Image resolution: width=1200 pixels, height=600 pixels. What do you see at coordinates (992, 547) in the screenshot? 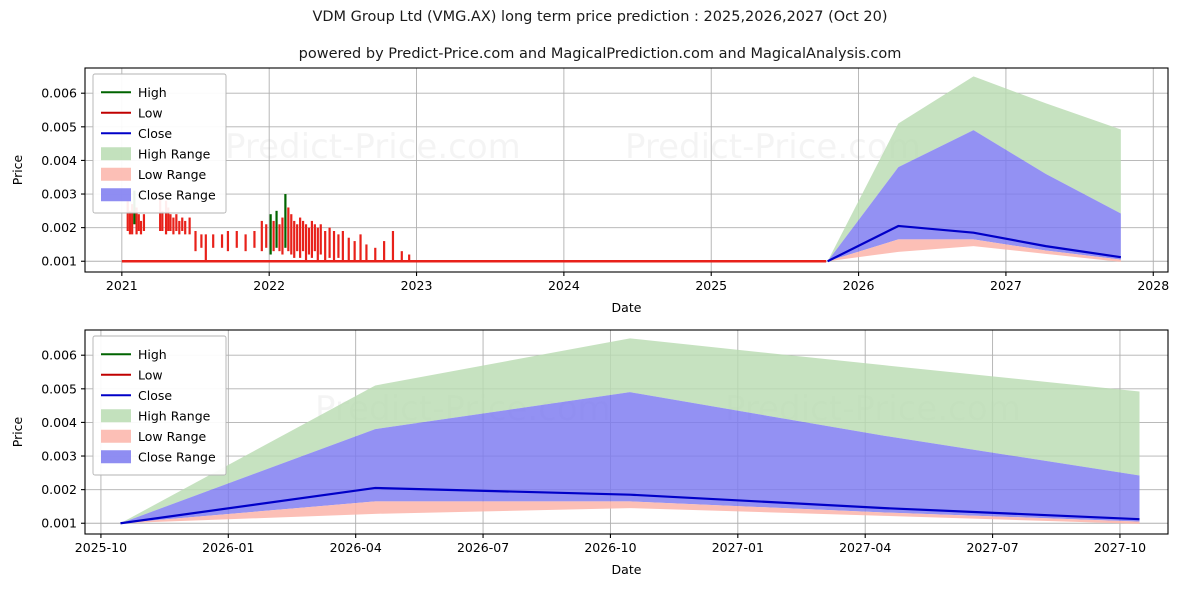
I see `x-tick-label: 2027-07` at bounding box center [992, 547].